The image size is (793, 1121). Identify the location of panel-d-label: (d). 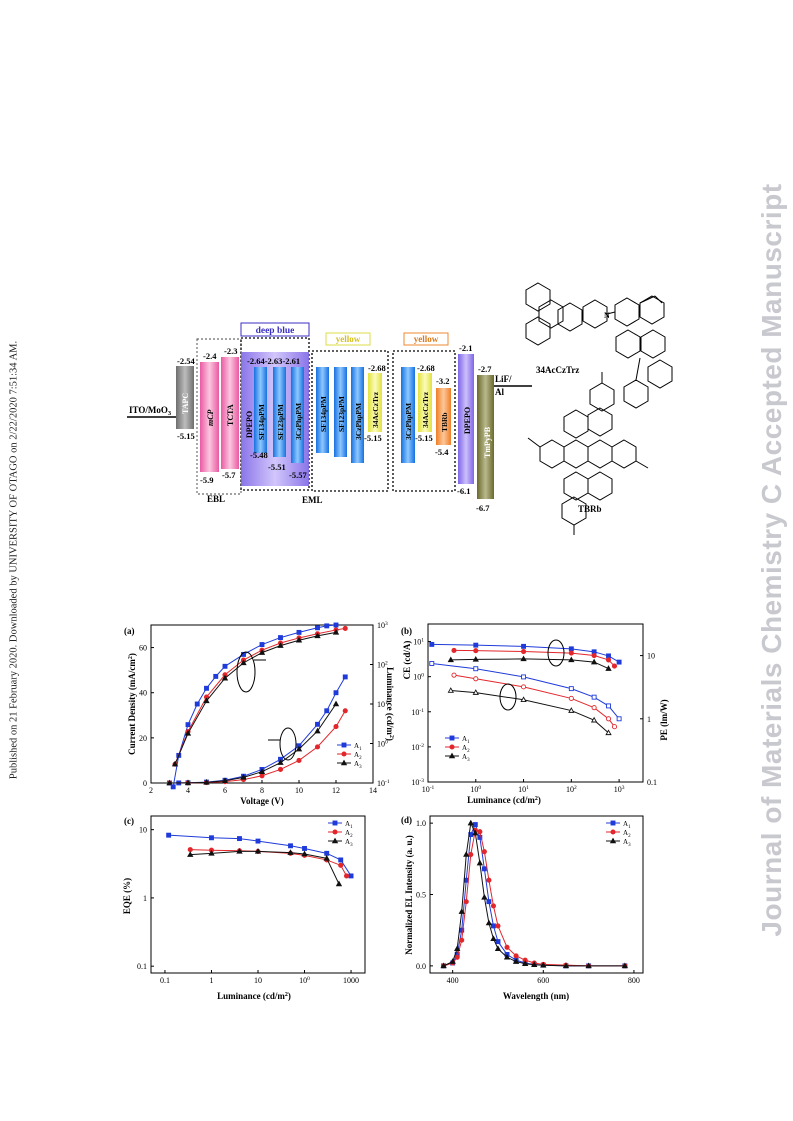
(406, 820).